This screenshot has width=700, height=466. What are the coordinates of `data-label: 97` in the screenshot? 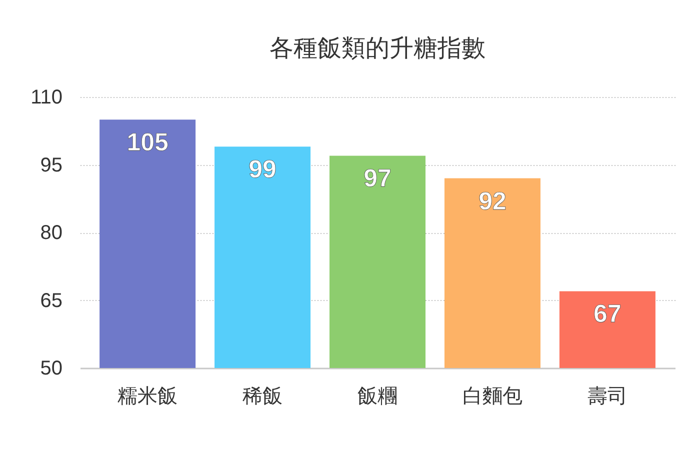 It's located at (378, 178).